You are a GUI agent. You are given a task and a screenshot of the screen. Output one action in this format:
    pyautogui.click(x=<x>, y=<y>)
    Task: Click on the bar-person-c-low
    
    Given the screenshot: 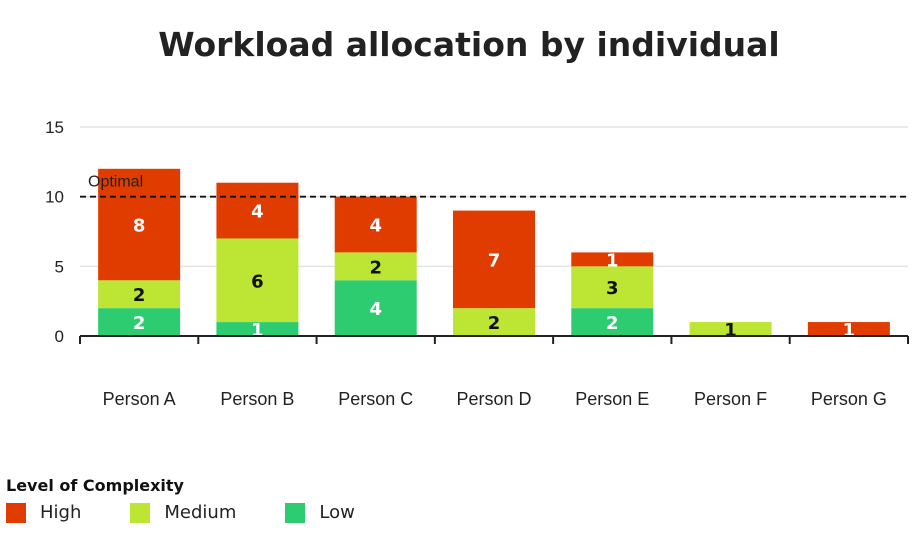 What is the action you would take?
    pyautogui.click(x=375, y=308)
    